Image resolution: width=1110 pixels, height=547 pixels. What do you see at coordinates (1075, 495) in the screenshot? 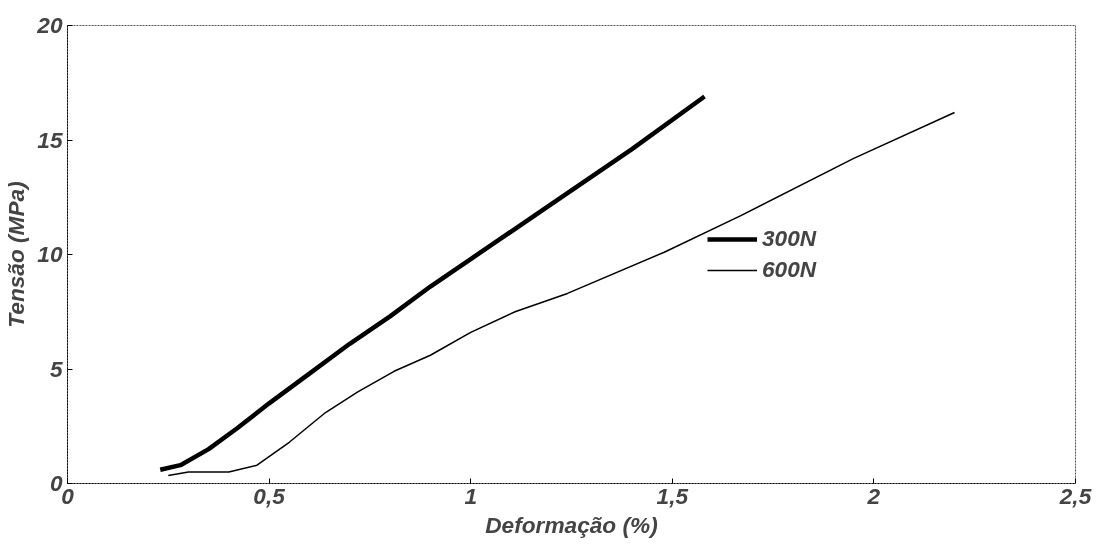
I see `x-tick-label: 2,5` at bounding box center [1075, 495].